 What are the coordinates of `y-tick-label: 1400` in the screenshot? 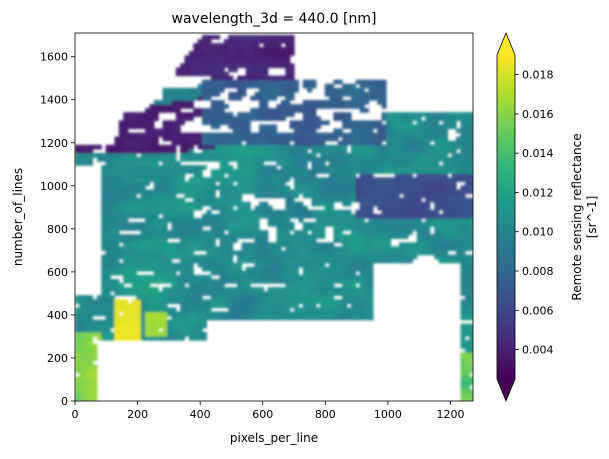 It's located at (54, 100).